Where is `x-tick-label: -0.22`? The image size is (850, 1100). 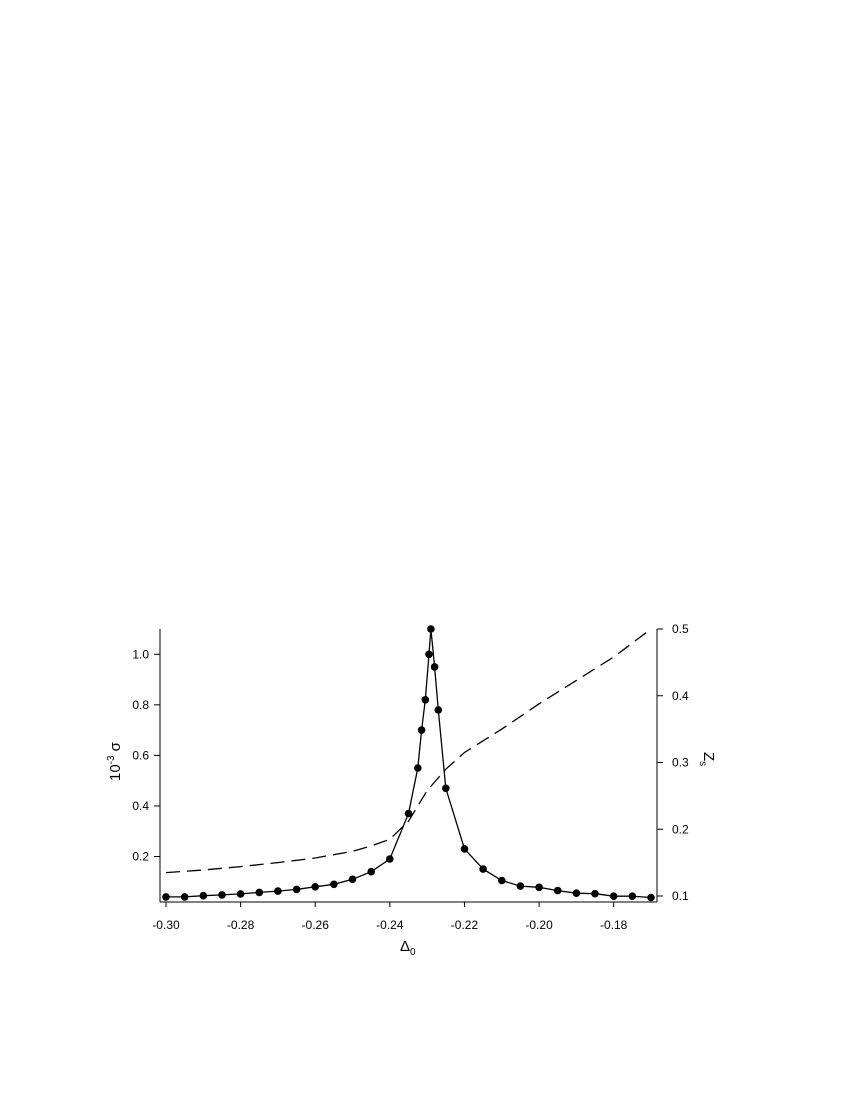
x-tick-label: -0.22 is located at coordinates (465, 925).